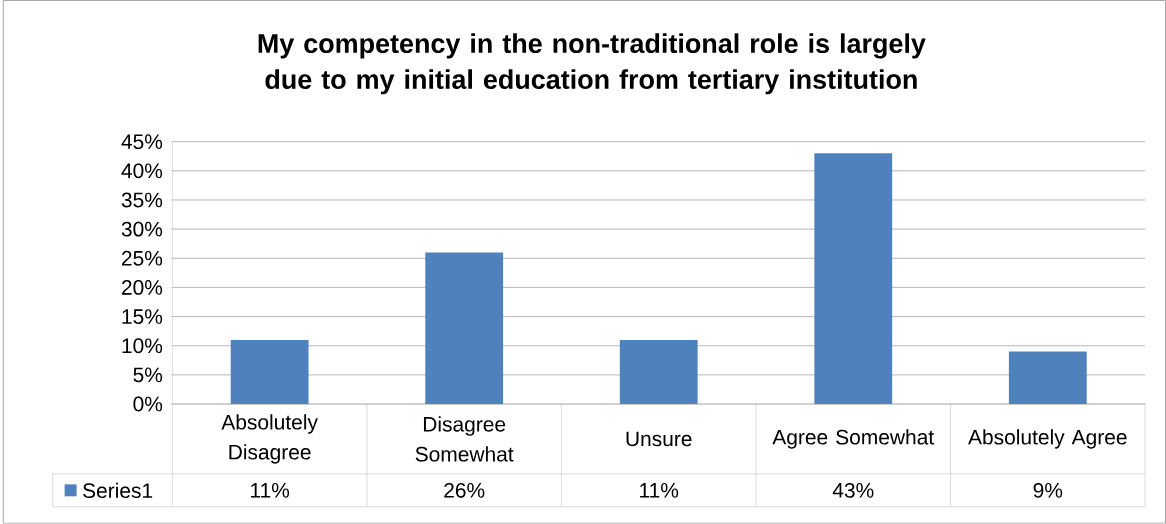  Describe the element at coordinates (592, 64) in the screenshot. I see `chart-title: My competency in the non-traditional role is largely due to my initial education from tertiary institution` at that location.